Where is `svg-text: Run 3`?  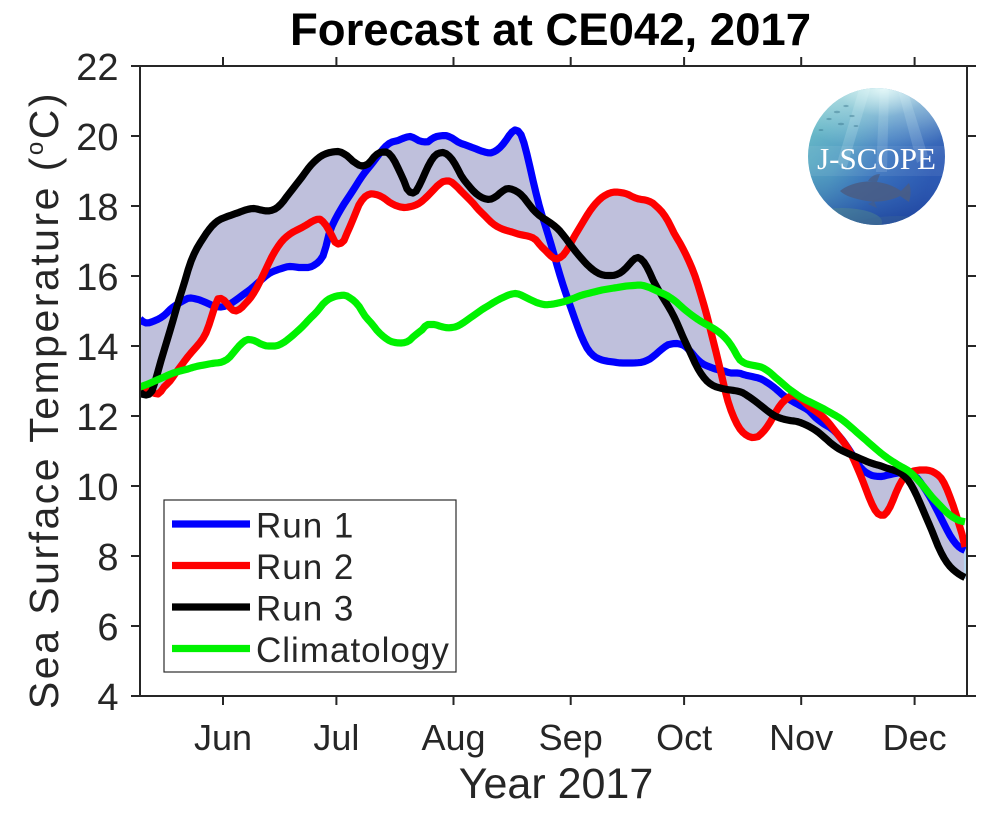 svg-text: Run 3 is located at coordinates (305, 609).